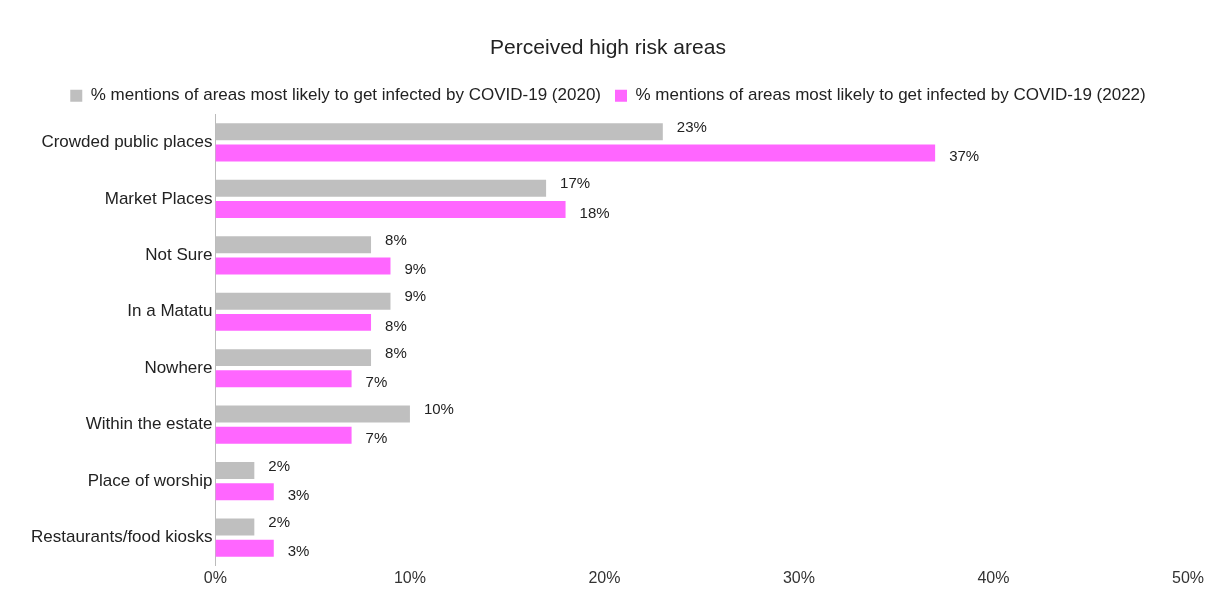 The width and height of the screenshot is (1228, 606). Describe the element at coordinates (215, 577) in the screenshot. I see `x-tick-label: 0%` at that location.